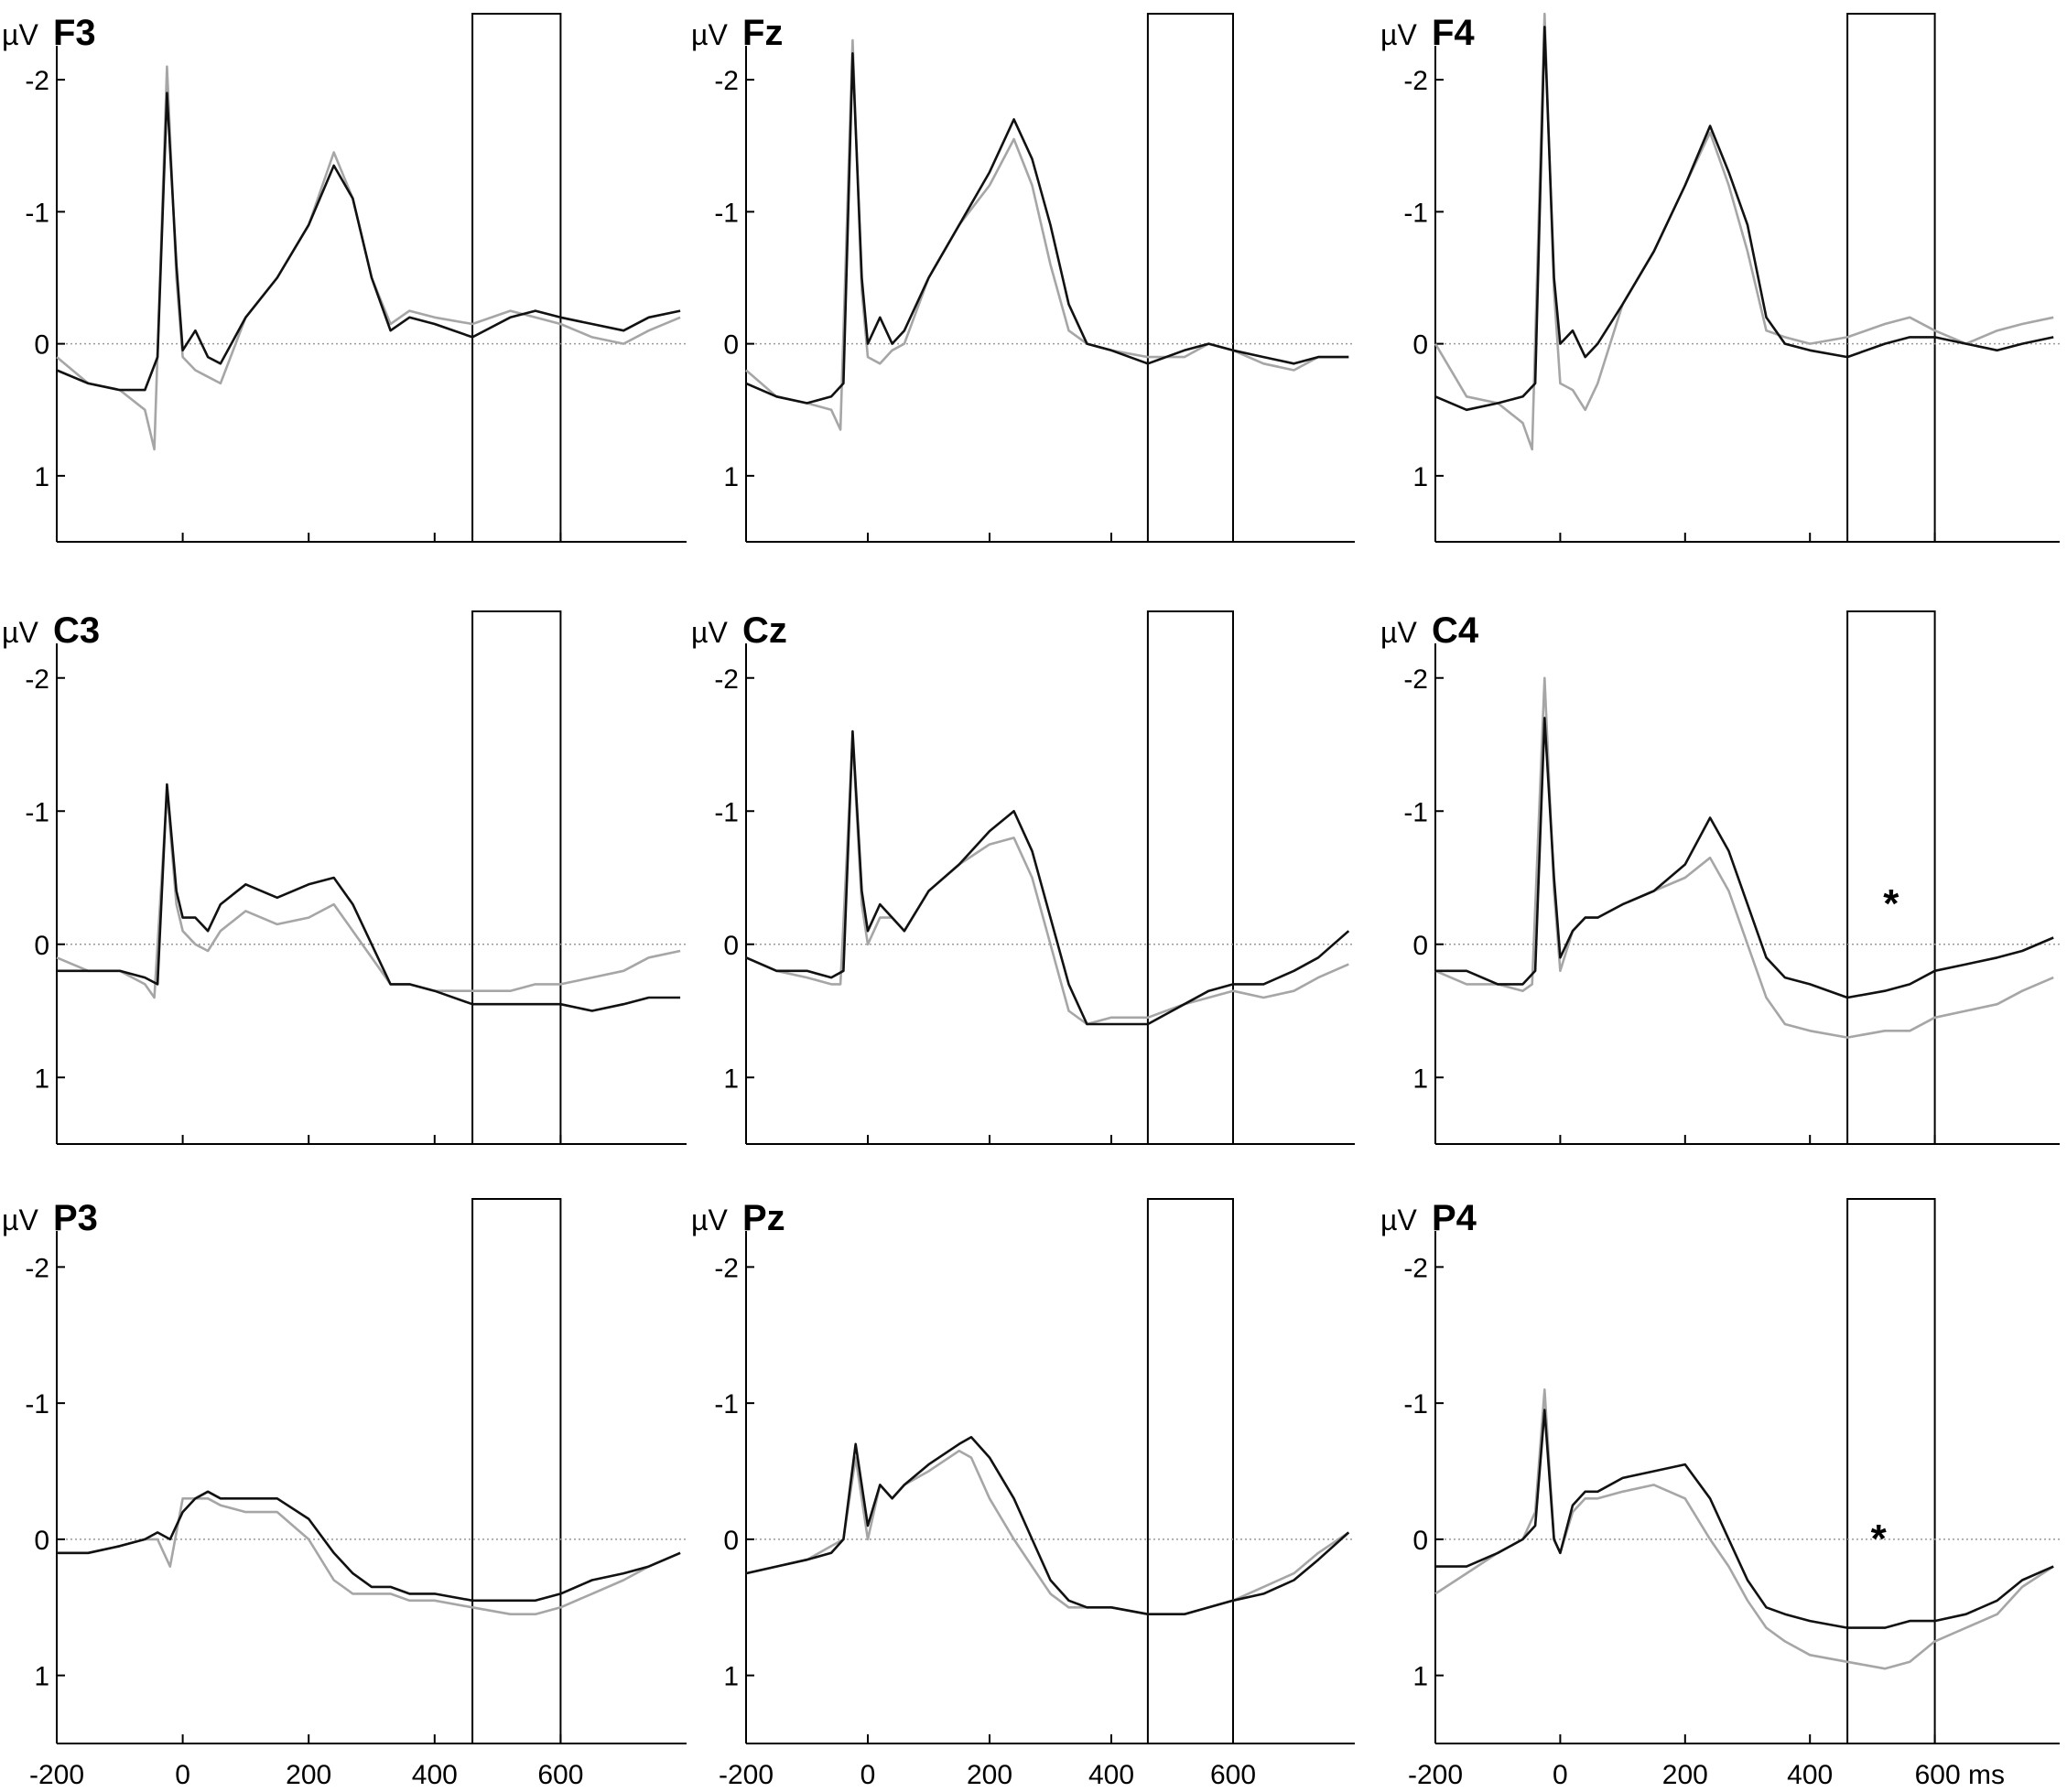  I want to click on panel-p4: -2 -1 0 1 -200 0 200 400 600 ms µV P4 *, so click(1720, 1494).